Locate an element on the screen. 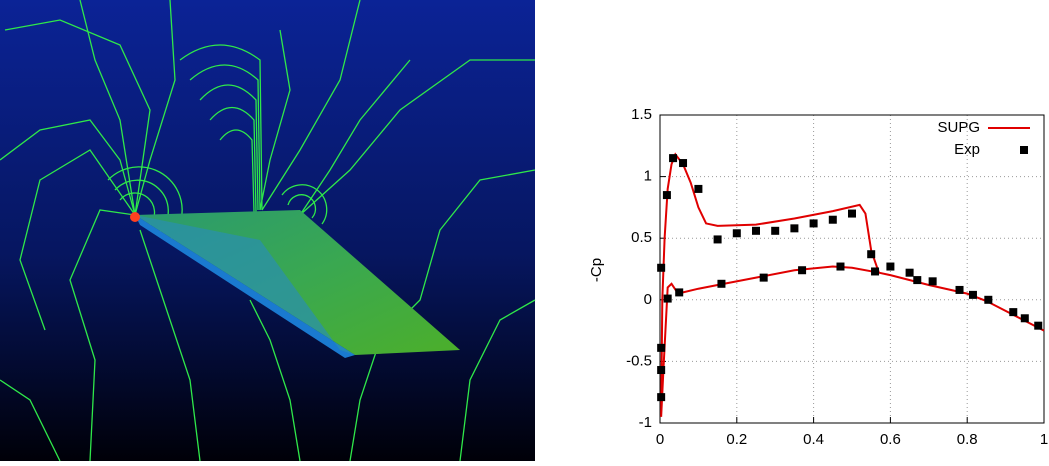 Image resolution: width=1049 pixels, height=466 pixels. legend-label: SUPG is located at coordinates (958, 127).